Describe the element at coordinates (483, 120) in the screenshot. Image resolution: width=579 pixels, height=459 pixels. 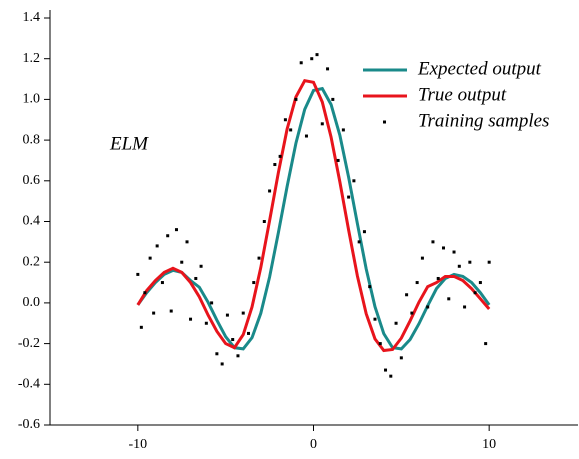
I see `legend-label: Training samples` at that location.